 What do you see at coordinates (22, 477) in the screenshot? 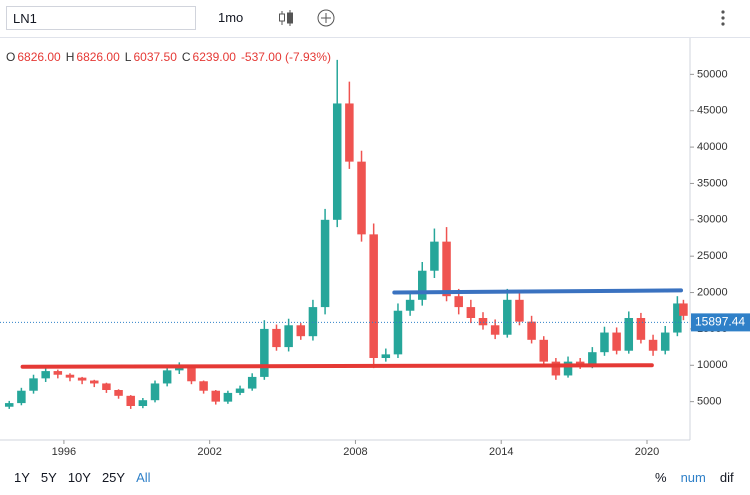
I see `range-button: 1Y` at bounding box center [22, 477].